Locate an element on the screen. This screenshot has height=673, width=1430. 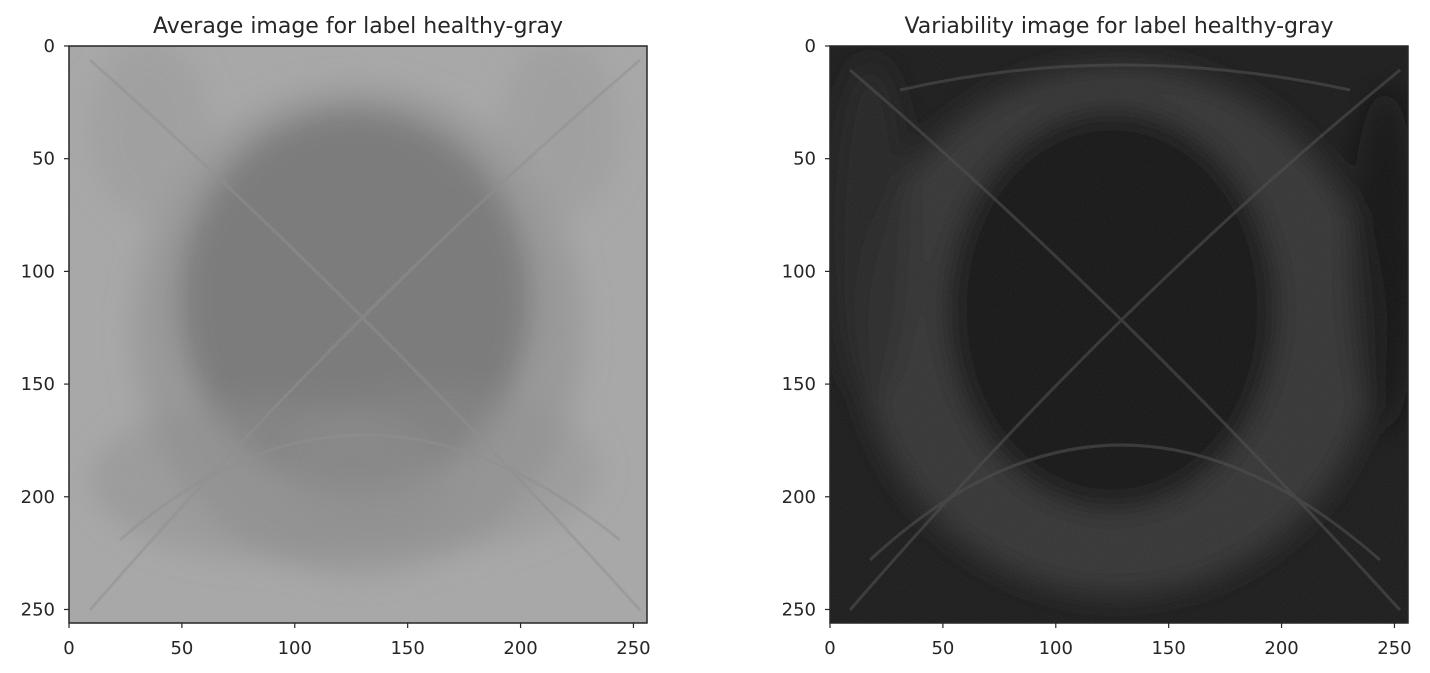
average-y-tick-label: 150 is located at coordinates (38, 384).